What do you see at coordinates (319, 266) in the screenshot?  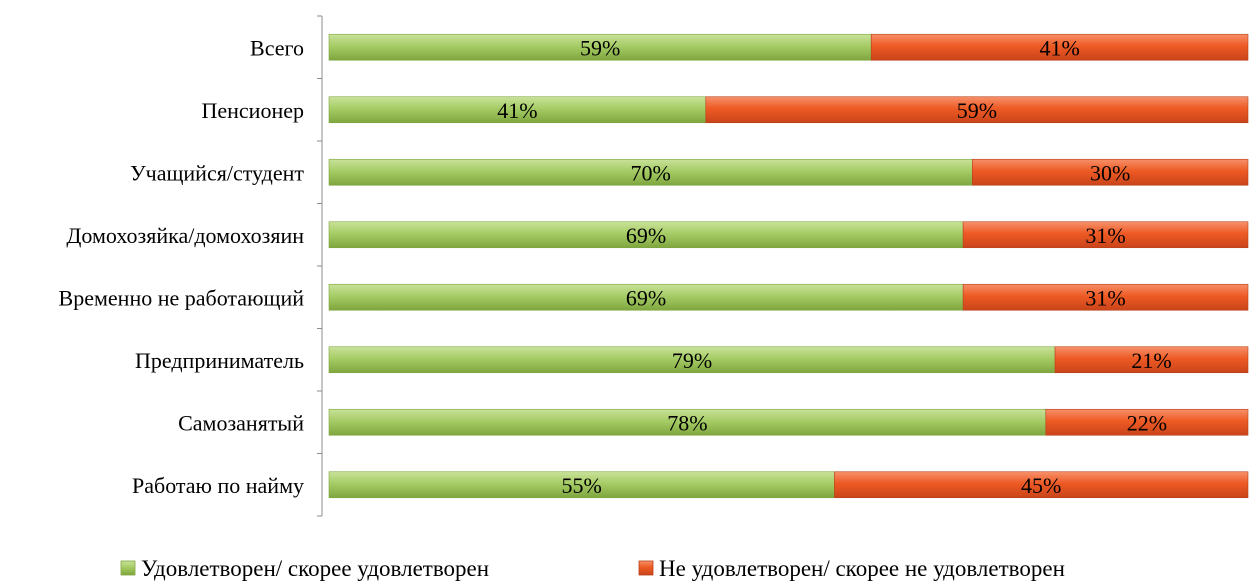 I see `category-axis` at bounding box center [319, 266].